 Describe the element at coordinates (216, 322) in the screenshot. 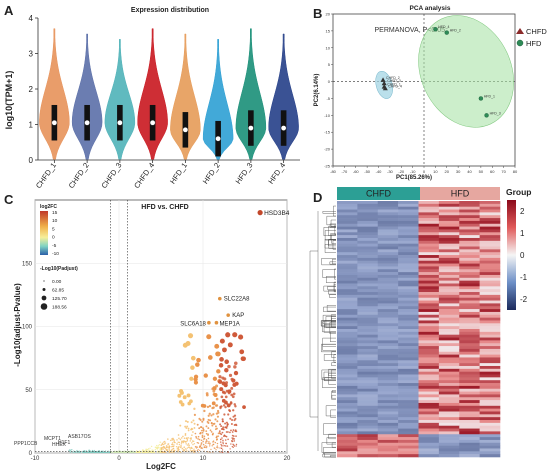

I see `volcano-highlight-MEP1A` at that location.